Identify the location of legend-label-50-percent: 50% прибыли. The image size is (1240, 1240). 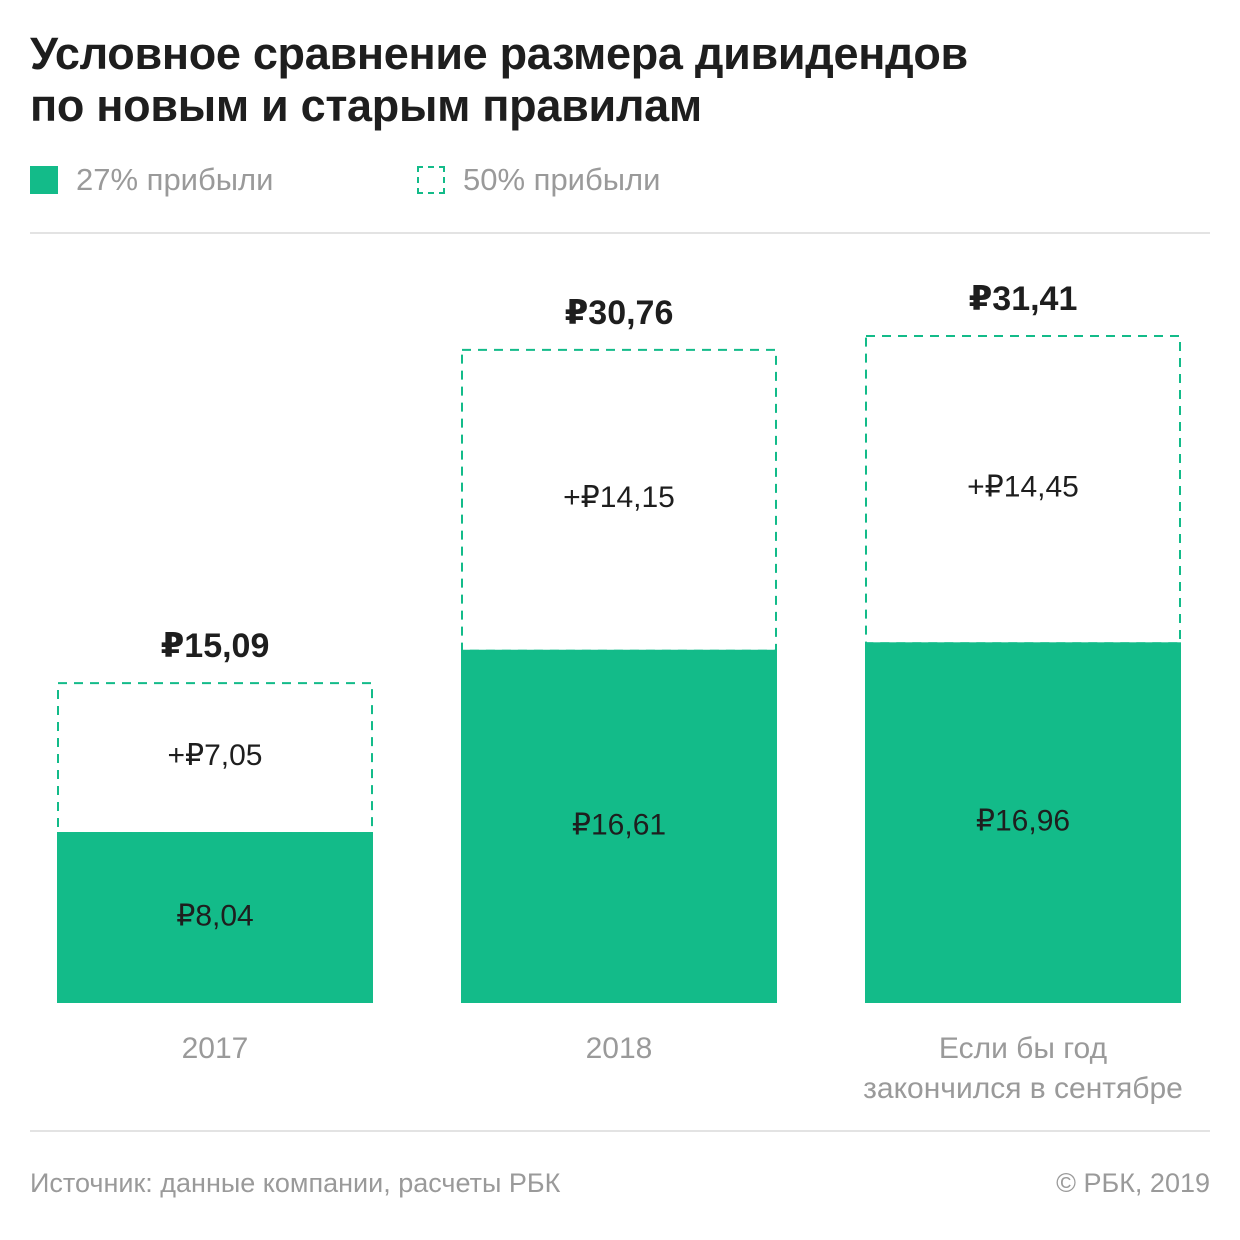
(562, 179).